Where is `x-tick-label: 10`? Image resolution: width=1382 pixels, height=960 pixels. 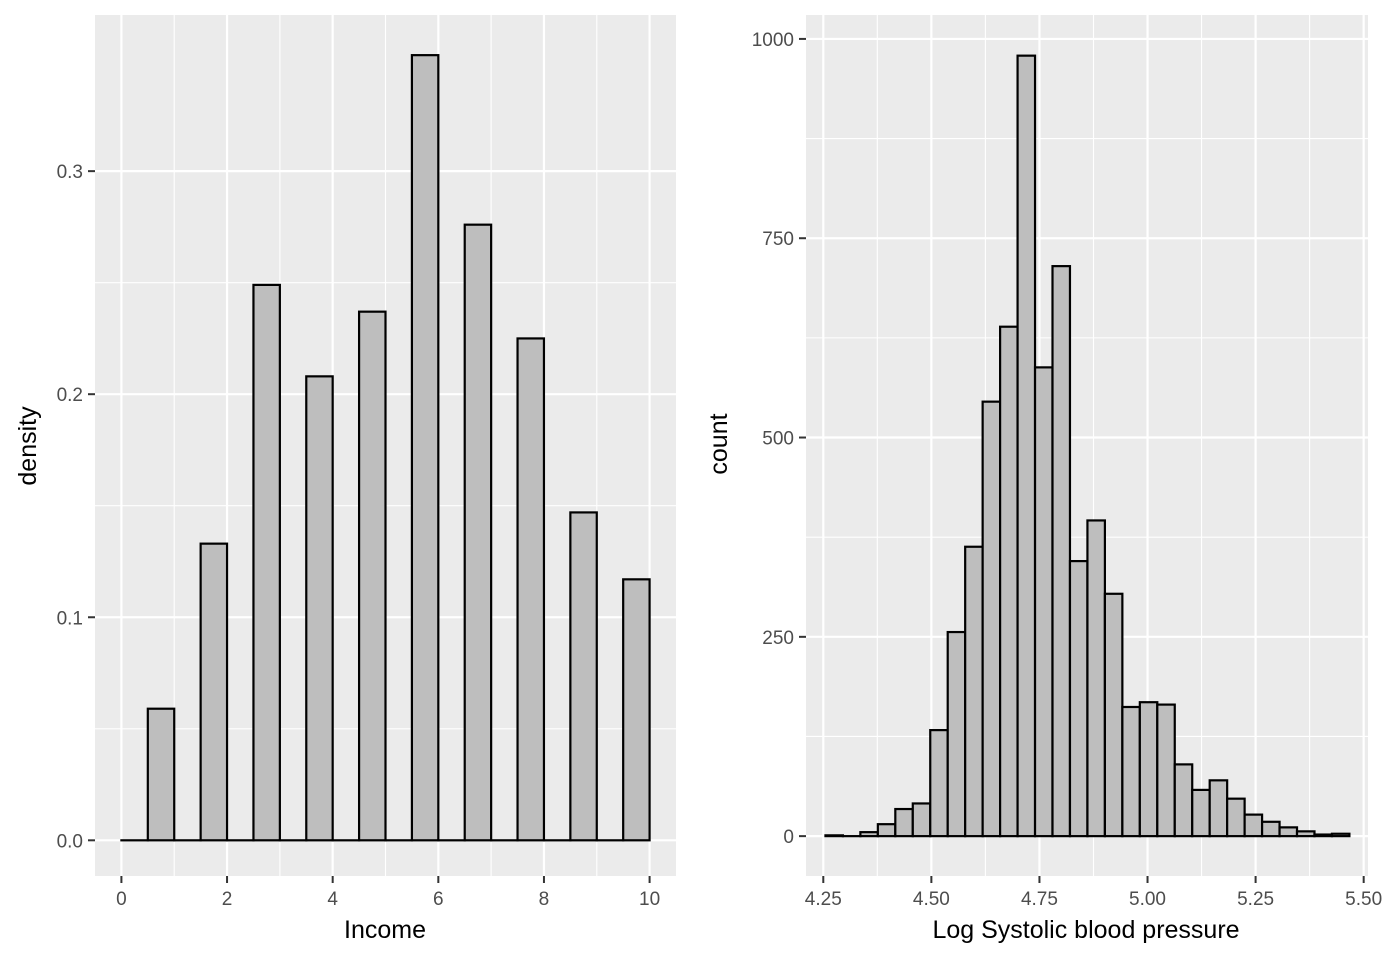
x-tick-label: 10 is located at coordinates (649, 899).